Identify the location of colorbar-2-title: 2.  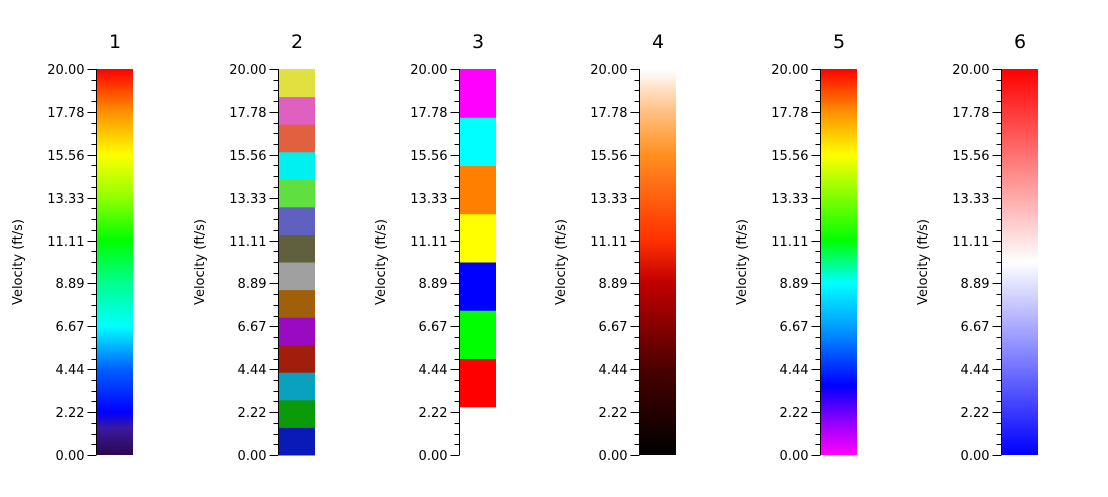
(297, 42).